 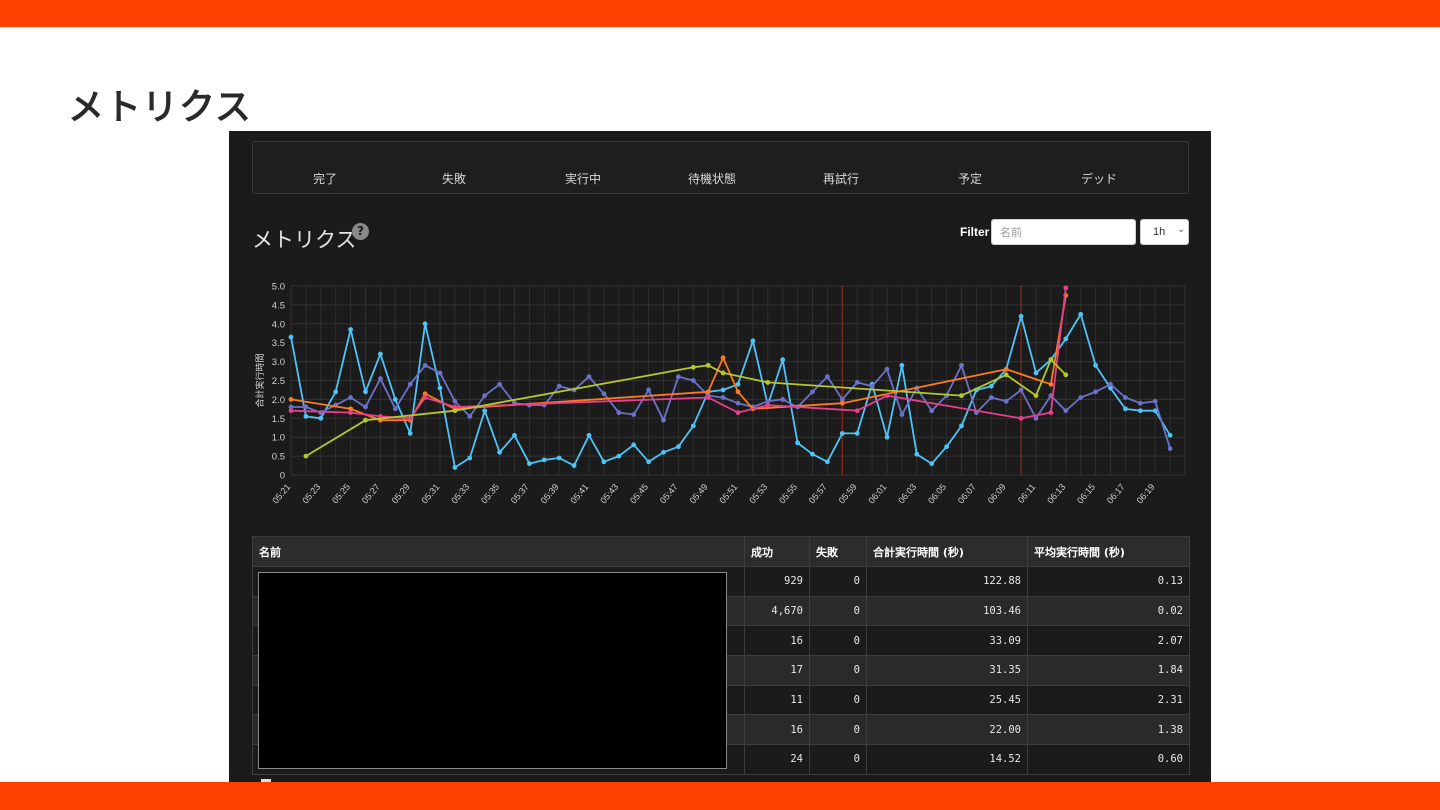 What do you see at coordinates (758, 494) in the screenshot?
I see `x-tick-label: 05:53` at bounding box center [758, 494].